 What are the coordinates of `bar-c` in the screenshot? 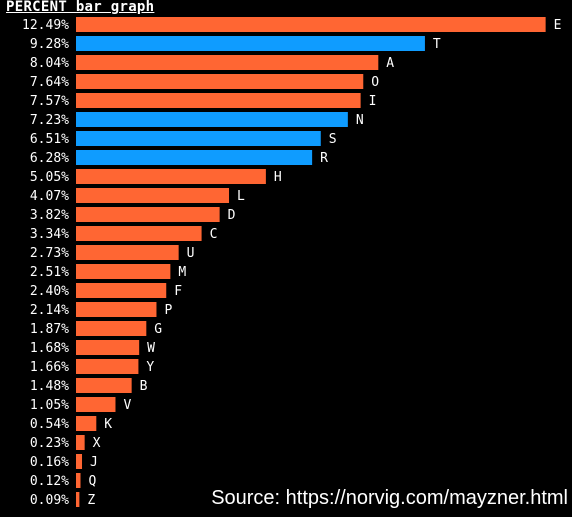 It's located at (139, 233).